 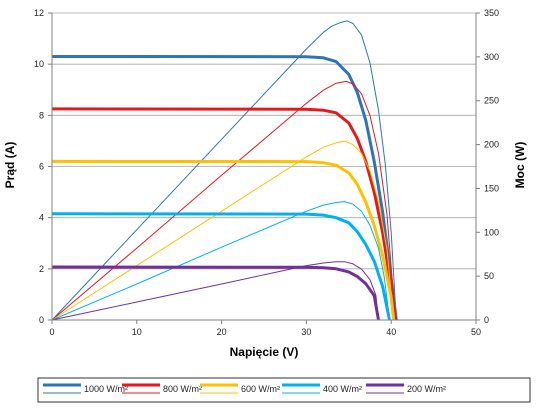 What do you see at coordinates (491, 13) in the screenshot?
I see `y2-tick-label: 350` at bounding box center [491, 13].